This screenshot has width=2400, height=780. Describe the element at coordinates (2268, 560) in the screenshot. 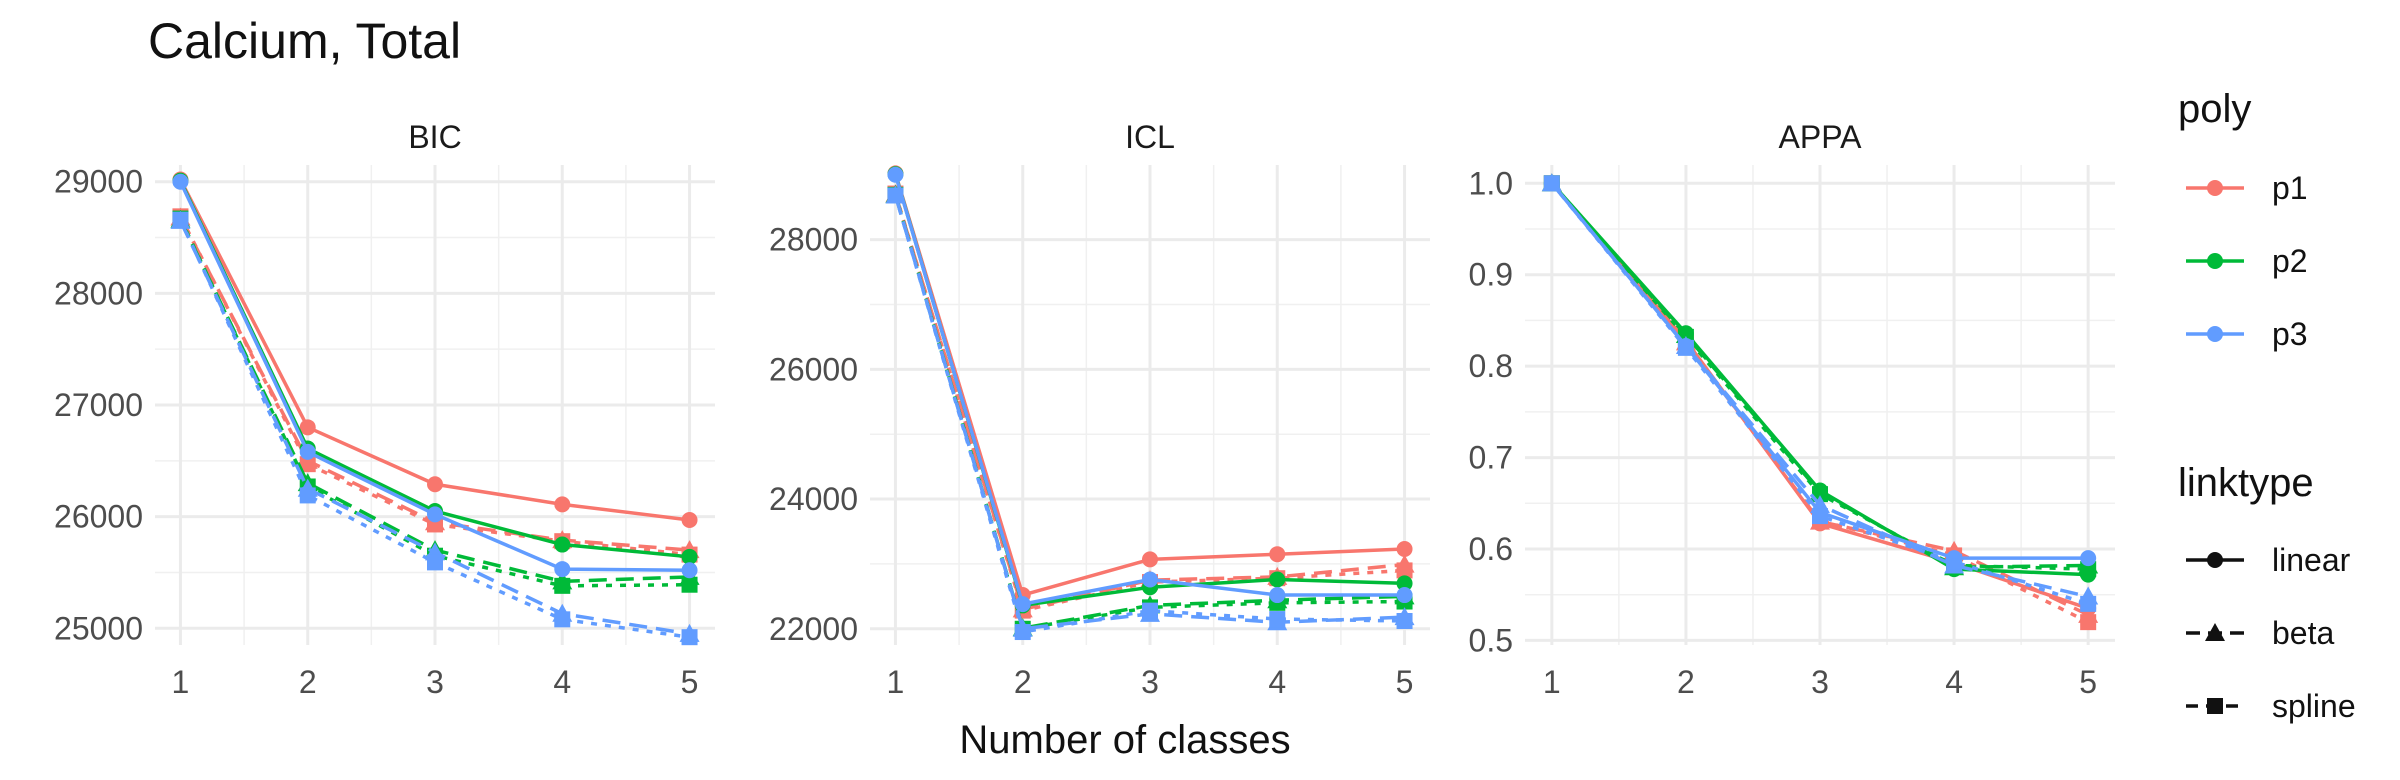

I see `legend-item-linear: linear` at that location.